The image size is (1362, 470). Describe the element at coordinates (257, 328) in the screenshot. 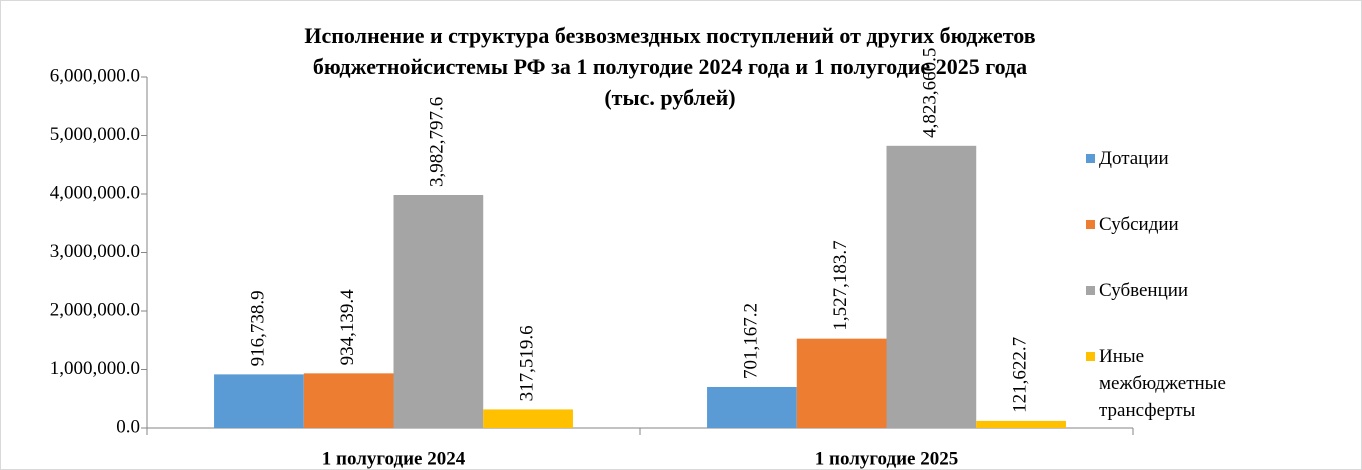

I see `value-label: 916,738.9` at that location.